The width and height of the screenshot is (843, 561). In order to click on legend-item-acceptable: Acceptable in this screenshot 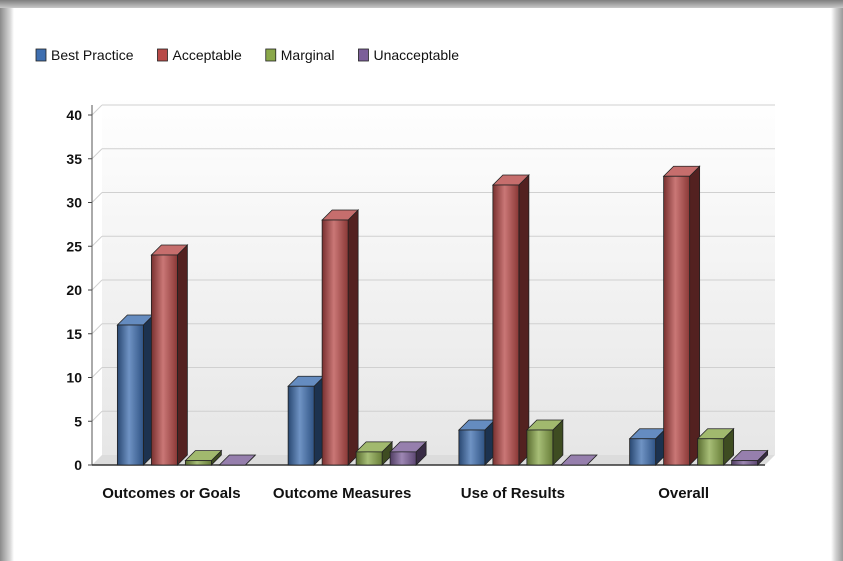, I will do `click(199, 55)`.